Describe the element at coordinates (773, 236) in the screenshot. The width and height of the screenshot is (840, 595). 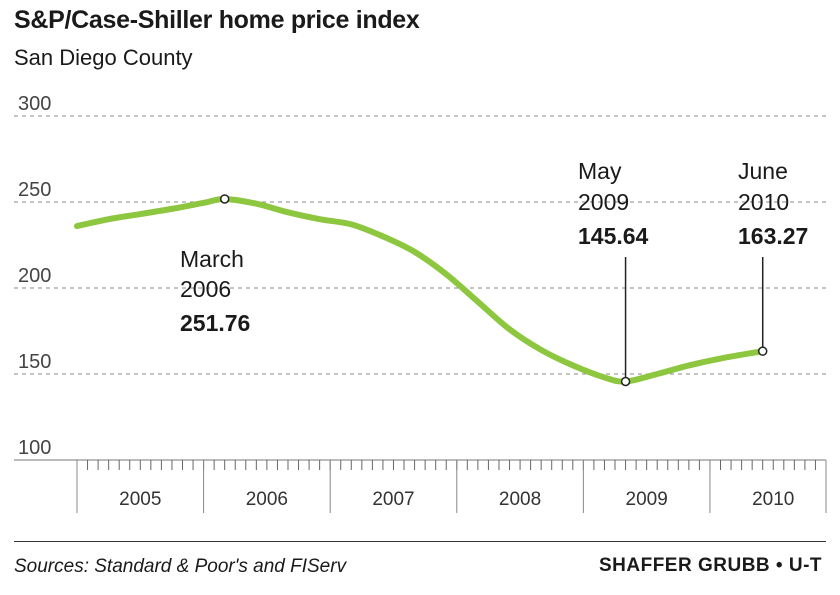
I see `annotation-value-2: 163.27` at that location.